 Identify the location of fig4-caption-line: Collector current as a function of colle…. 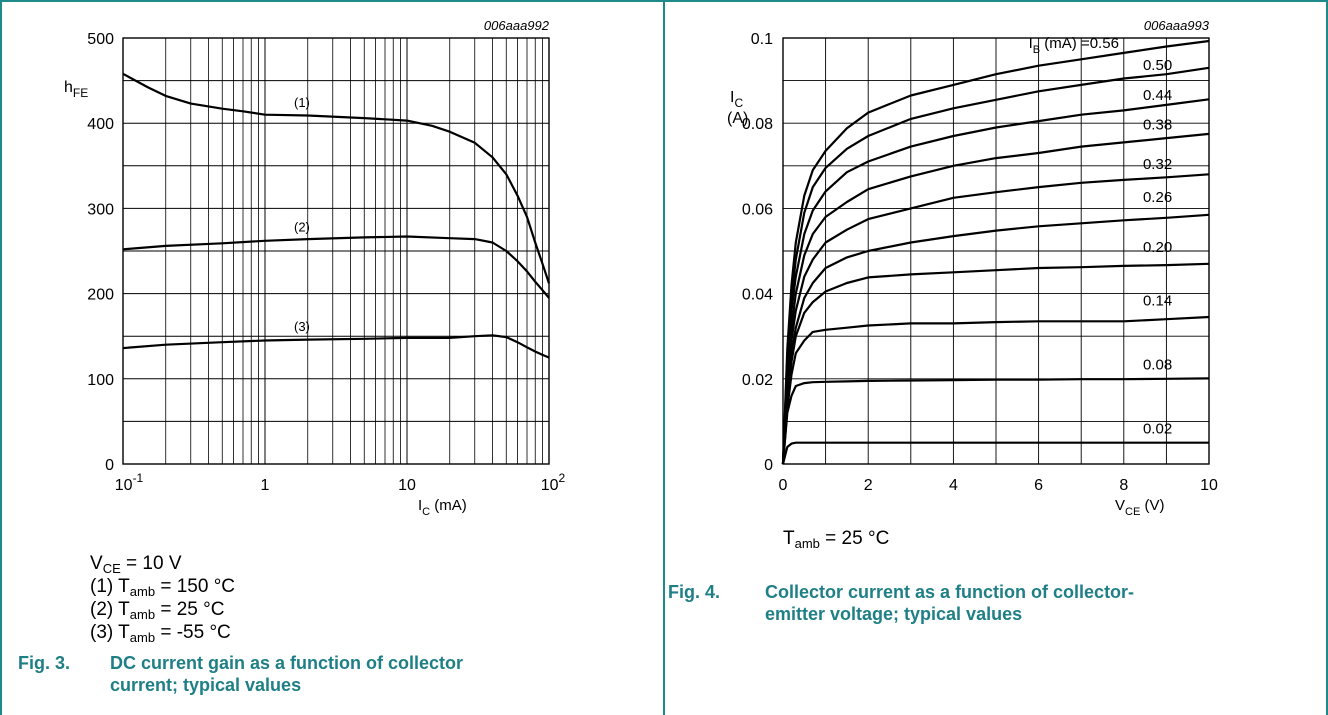
(950, 592).